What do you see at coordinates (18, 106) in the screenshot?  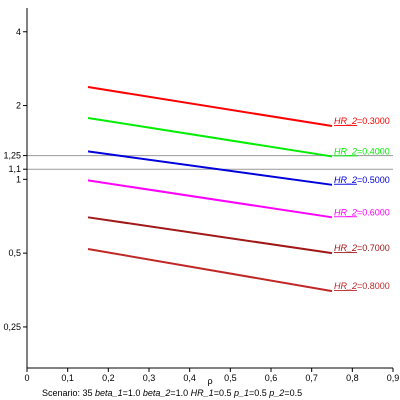 I see `y-tick-label: 2` at bounding box center [18, 106].